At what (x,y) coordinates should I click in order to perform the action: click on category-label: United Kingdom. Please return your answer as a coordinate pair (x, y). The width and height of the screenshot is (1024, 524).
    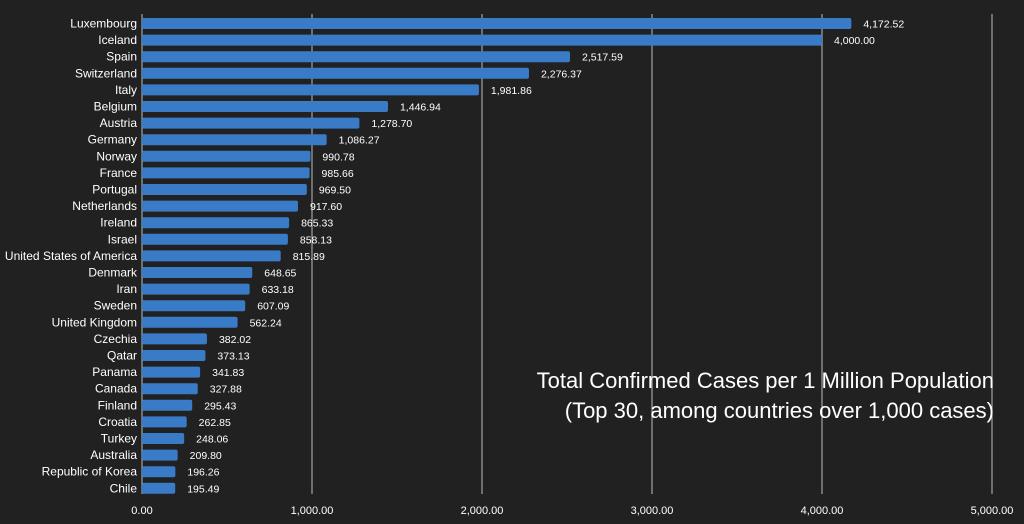
    Looking at the image, I should click on (94, 322).